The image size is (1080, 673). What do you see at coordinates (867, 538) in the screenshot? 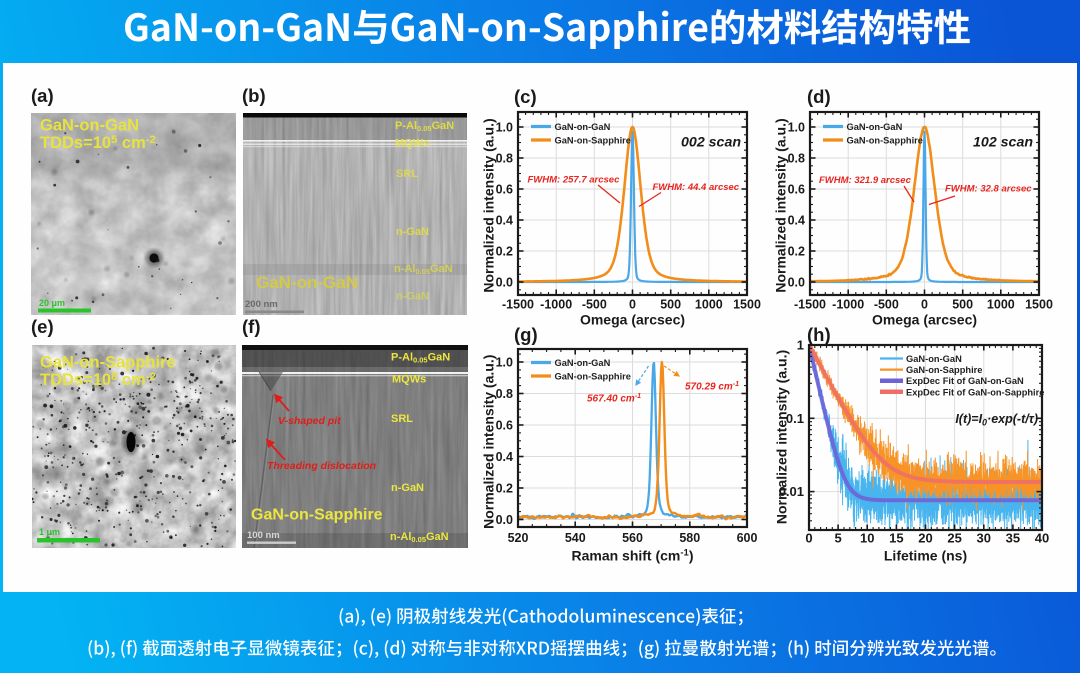
I see `svg-text: 10` at bounding box center [867, 538].